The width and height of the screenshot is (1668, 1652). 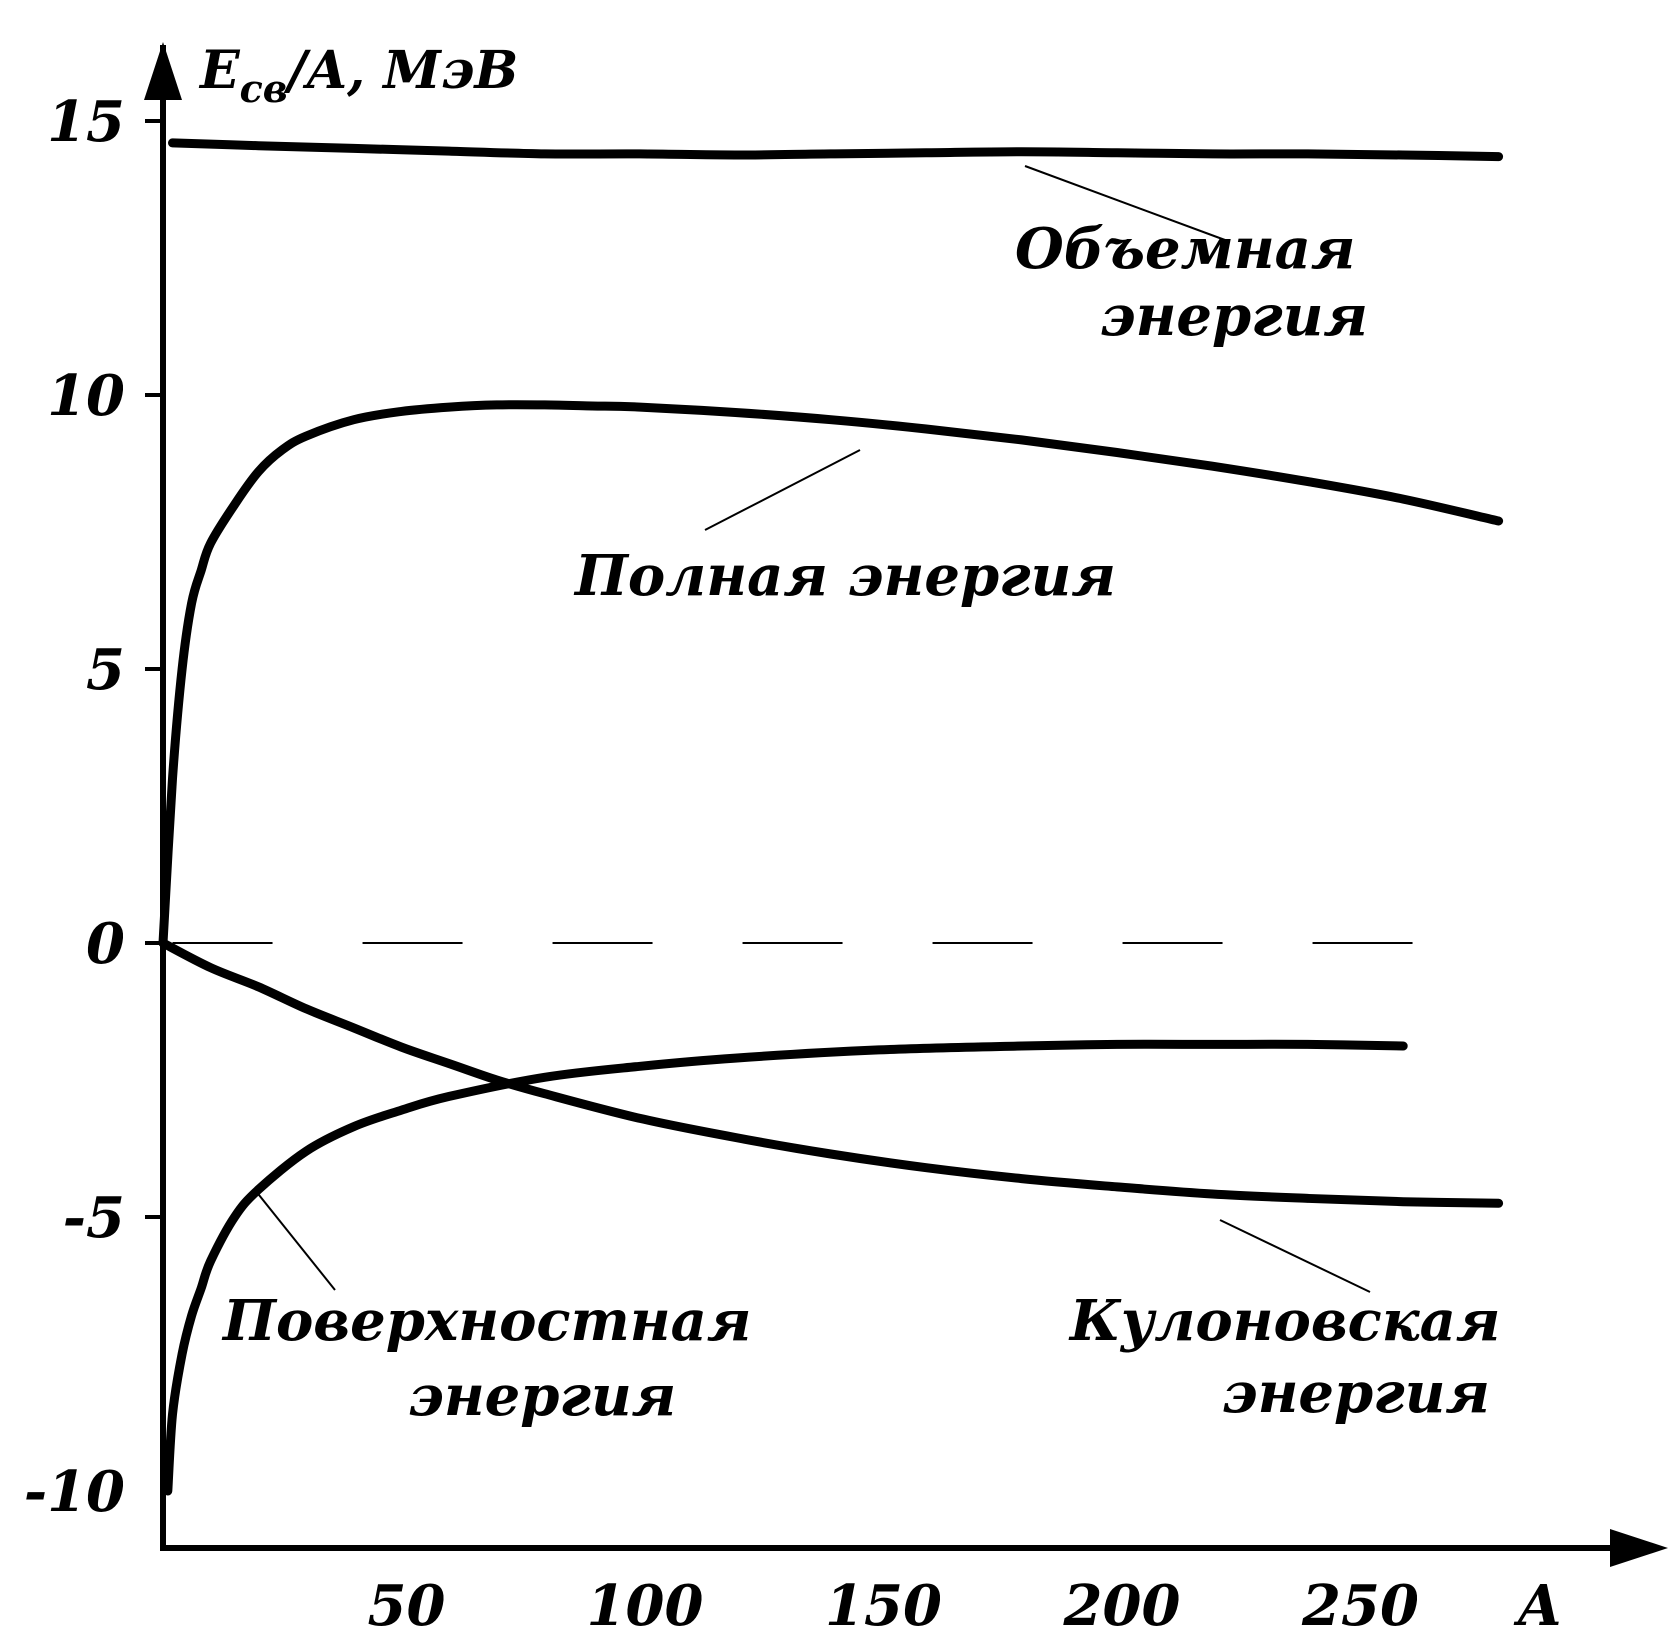 What do you see at coordinates (1639, 1548) in the screenshot?
I see `x-axis-arrow` at bounding box center [1639, 1548].